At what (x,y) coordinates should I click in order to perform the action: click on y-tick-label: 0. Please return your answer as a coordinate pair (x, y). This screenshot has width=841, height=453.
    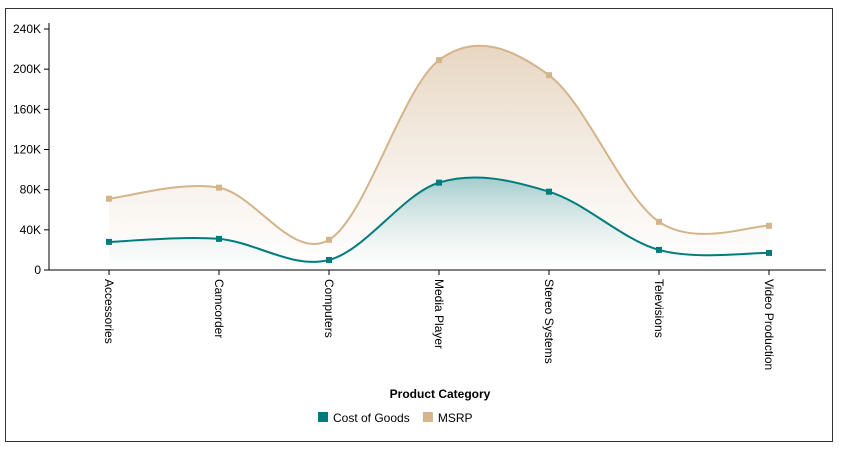
    Looking at the image, I should click on (37, 270).